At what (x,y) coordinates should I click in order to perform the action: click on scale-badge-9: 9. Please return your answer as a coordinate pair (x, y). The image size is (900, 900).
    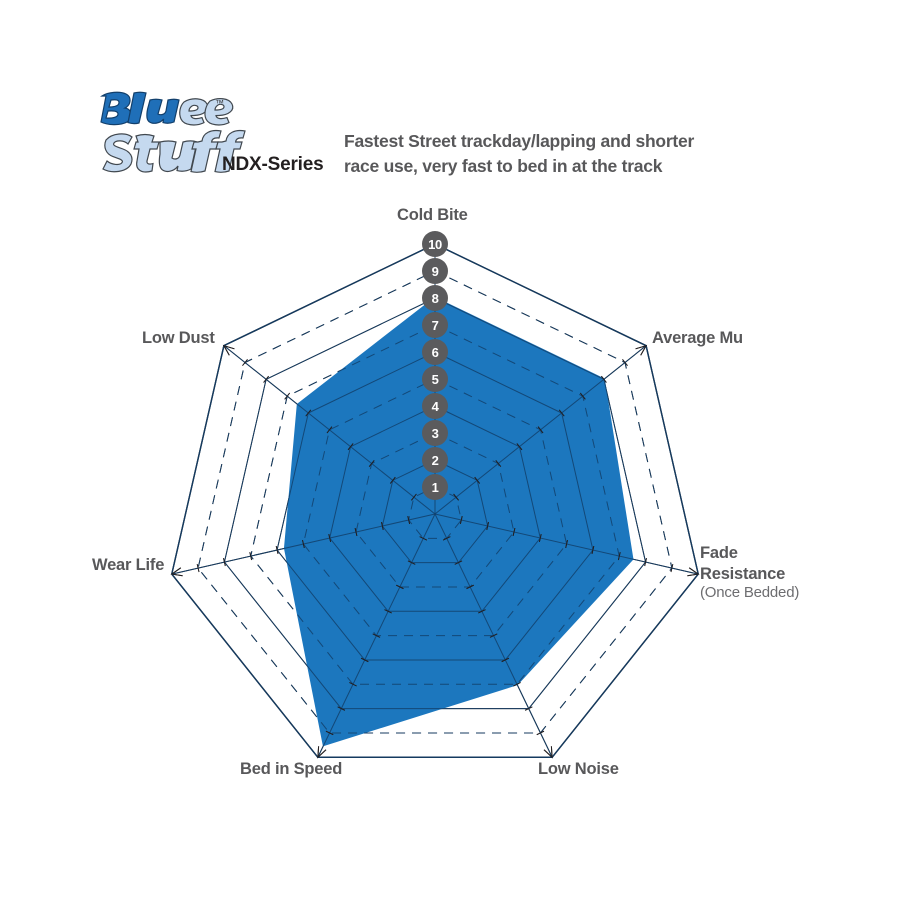
    Looking at the image, I should click on (435, 271).